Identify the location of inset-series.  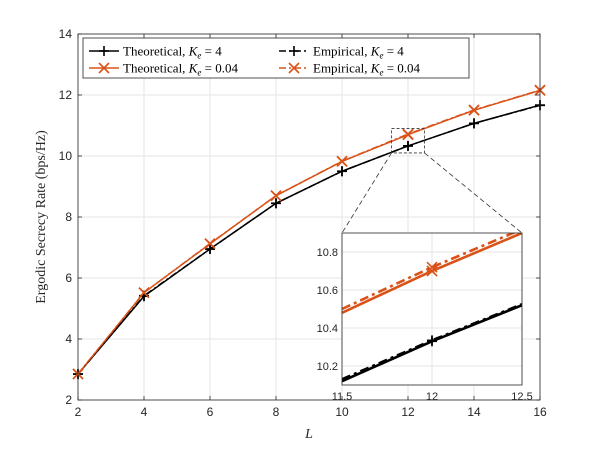
(432, 308).